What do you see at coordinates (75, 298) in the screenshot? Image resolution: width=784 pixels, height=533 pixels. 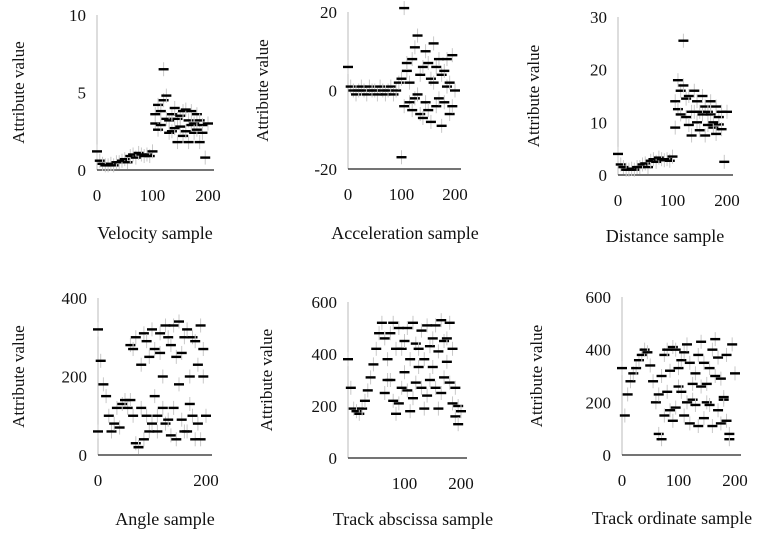 I see `y-tick-label: 400` at bounding box center [75, 298].